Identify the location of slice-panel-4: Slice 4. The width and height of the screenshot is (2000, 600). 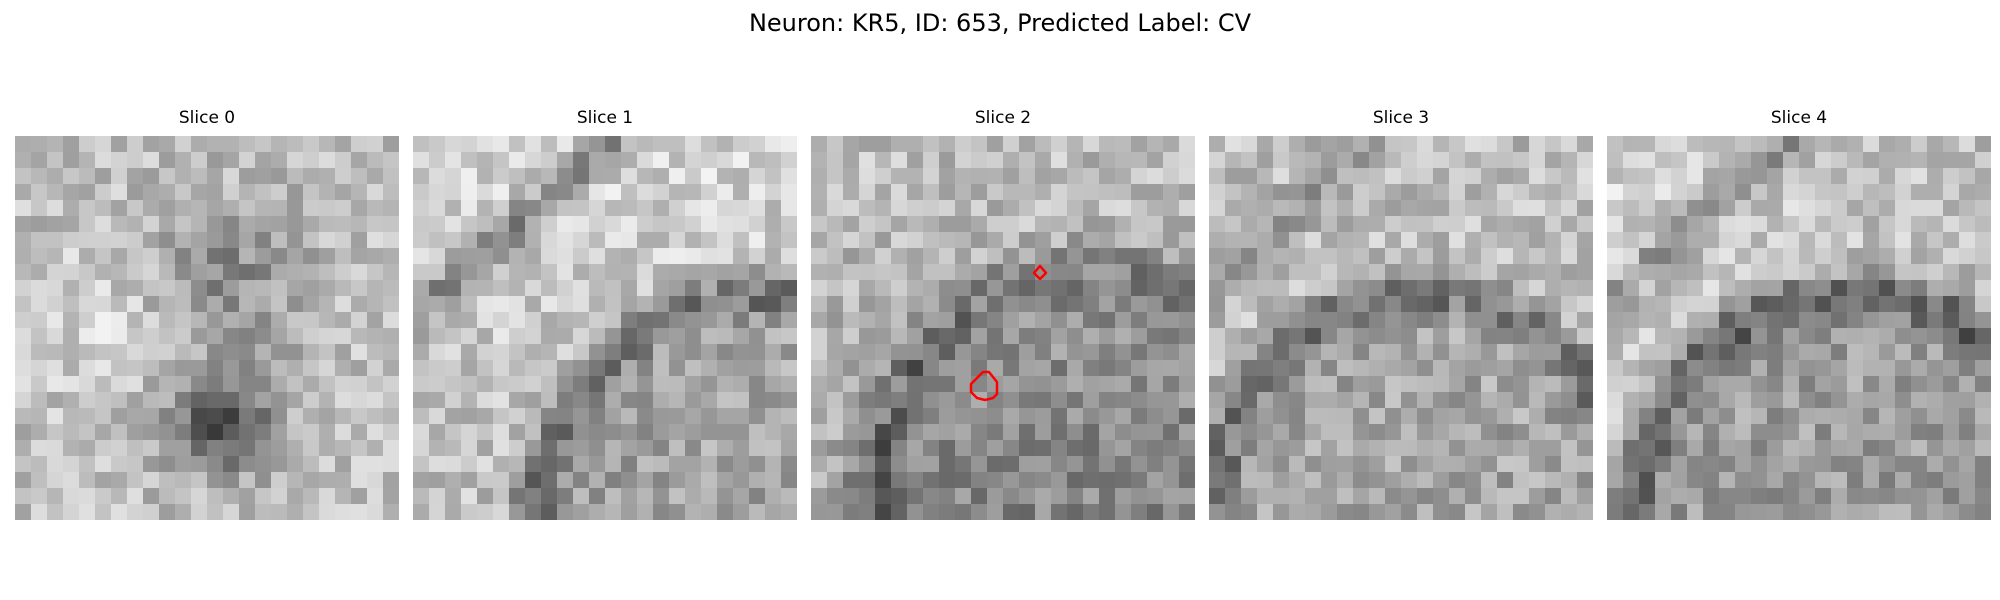
(1799, 314).